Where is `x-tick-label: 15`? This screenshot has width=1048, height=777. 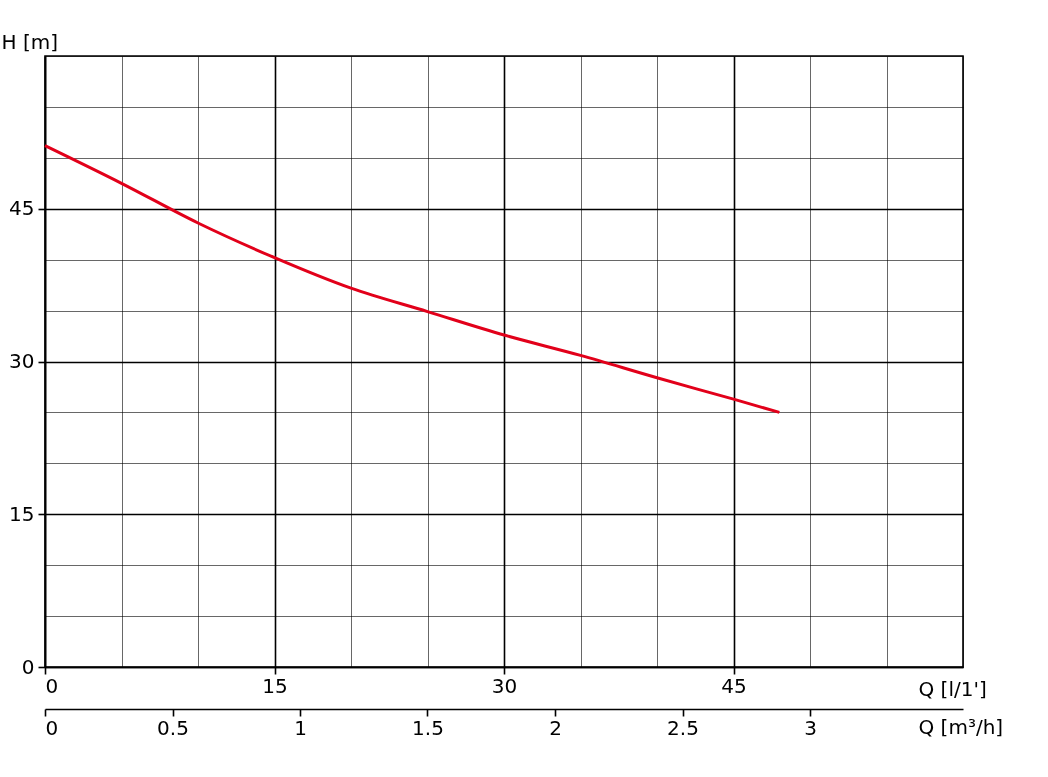 x-tick-label: 15 is located at coordinates (275, 685).